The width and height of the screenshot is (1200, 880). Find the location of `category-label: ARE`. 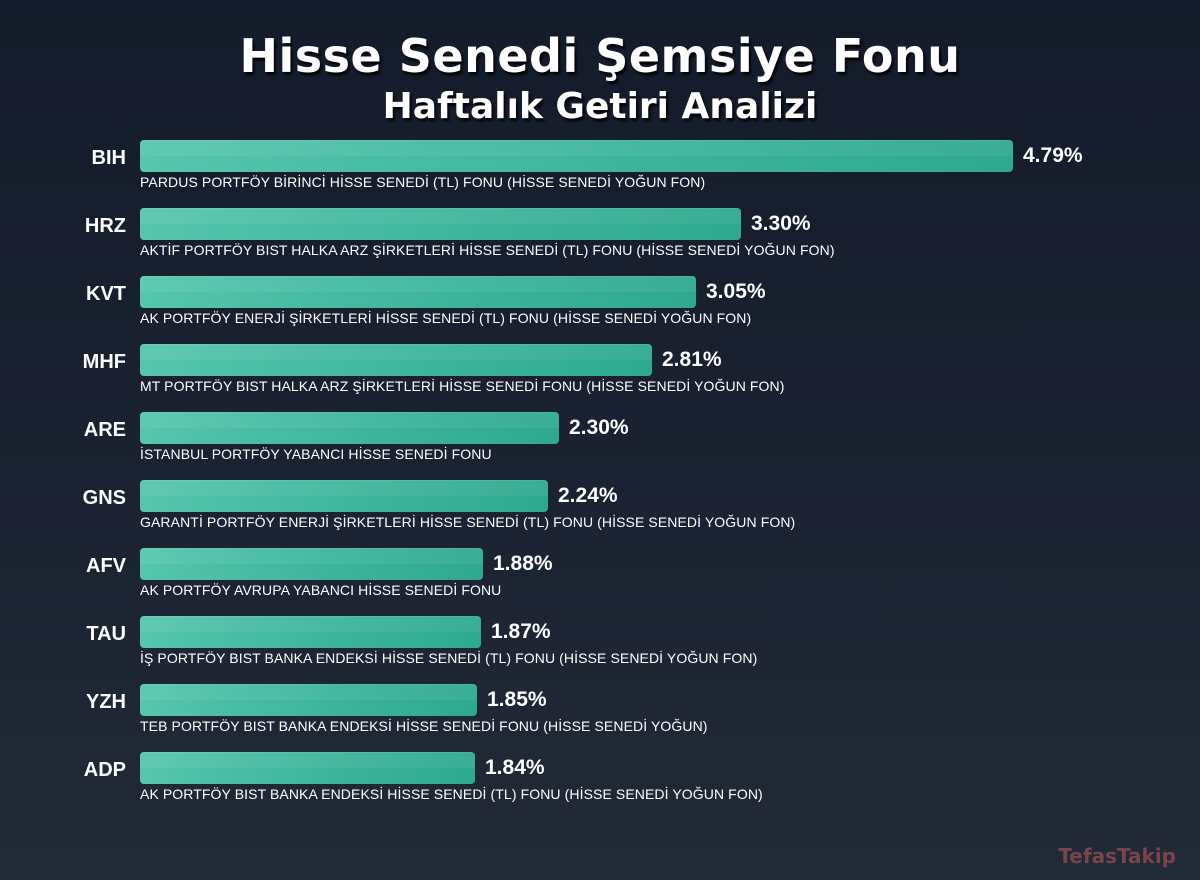

category-label: ARE is located at coordinates (104, 430).